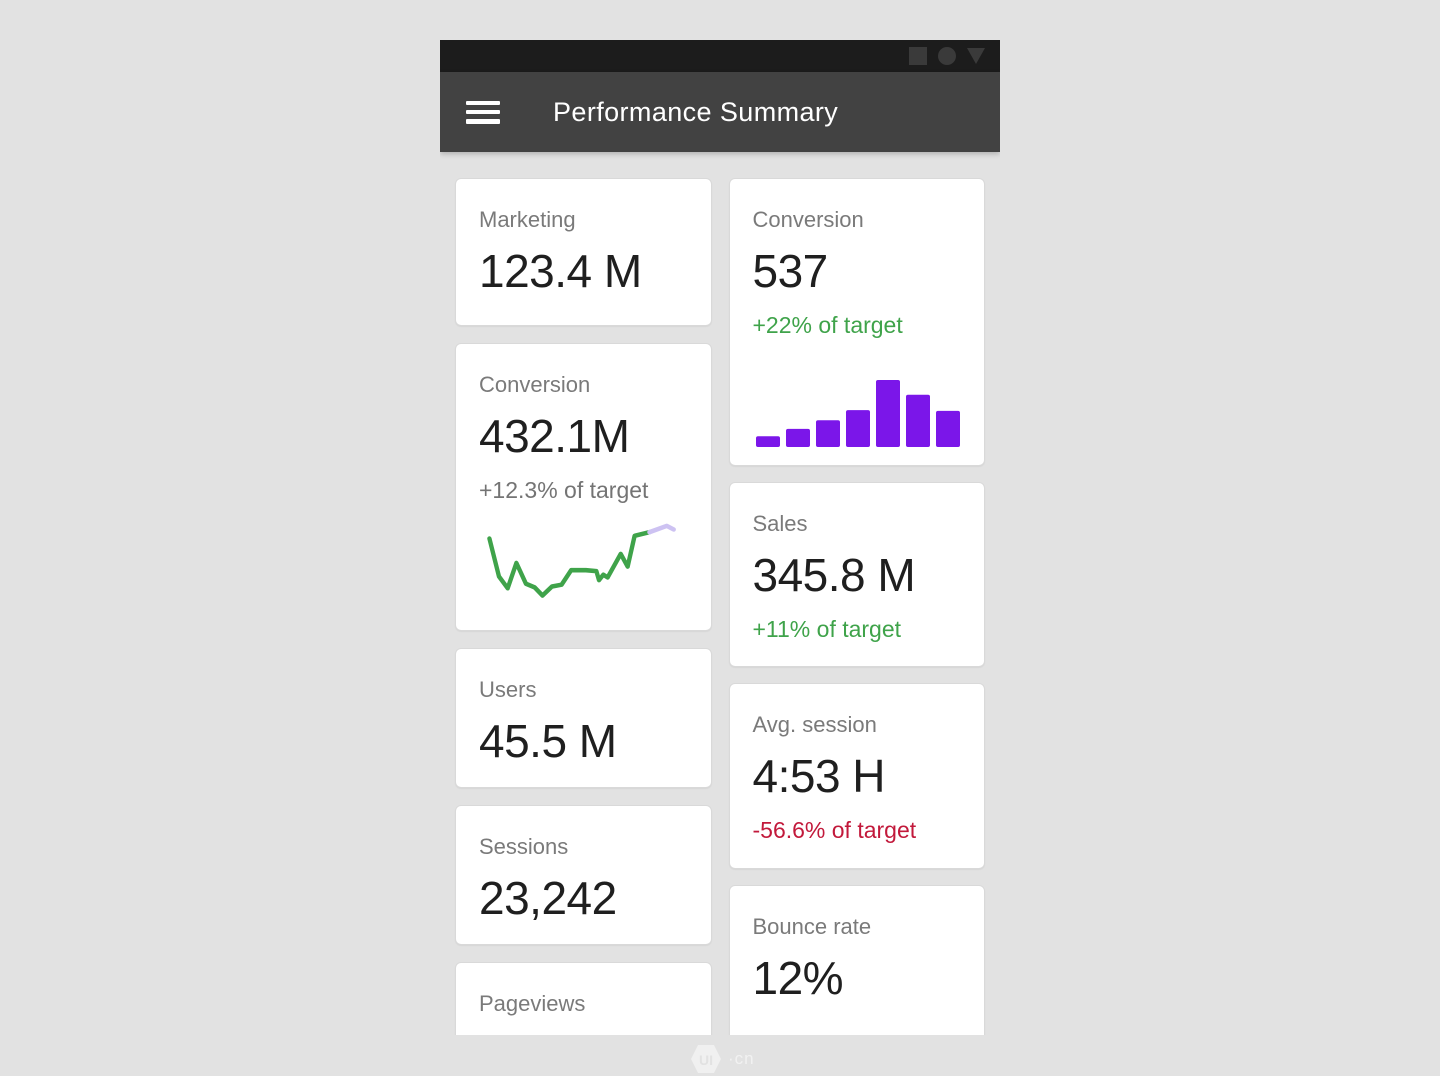  What do you see at coordinates (858, 409) in the screenshot?
I see `bar-chart` at bounding box center [858, 409].